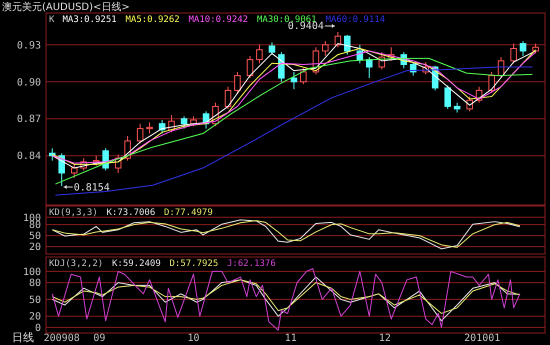 The image size is (550, 345). I want to click on series-label: D:77.4979, so click(188, 213).